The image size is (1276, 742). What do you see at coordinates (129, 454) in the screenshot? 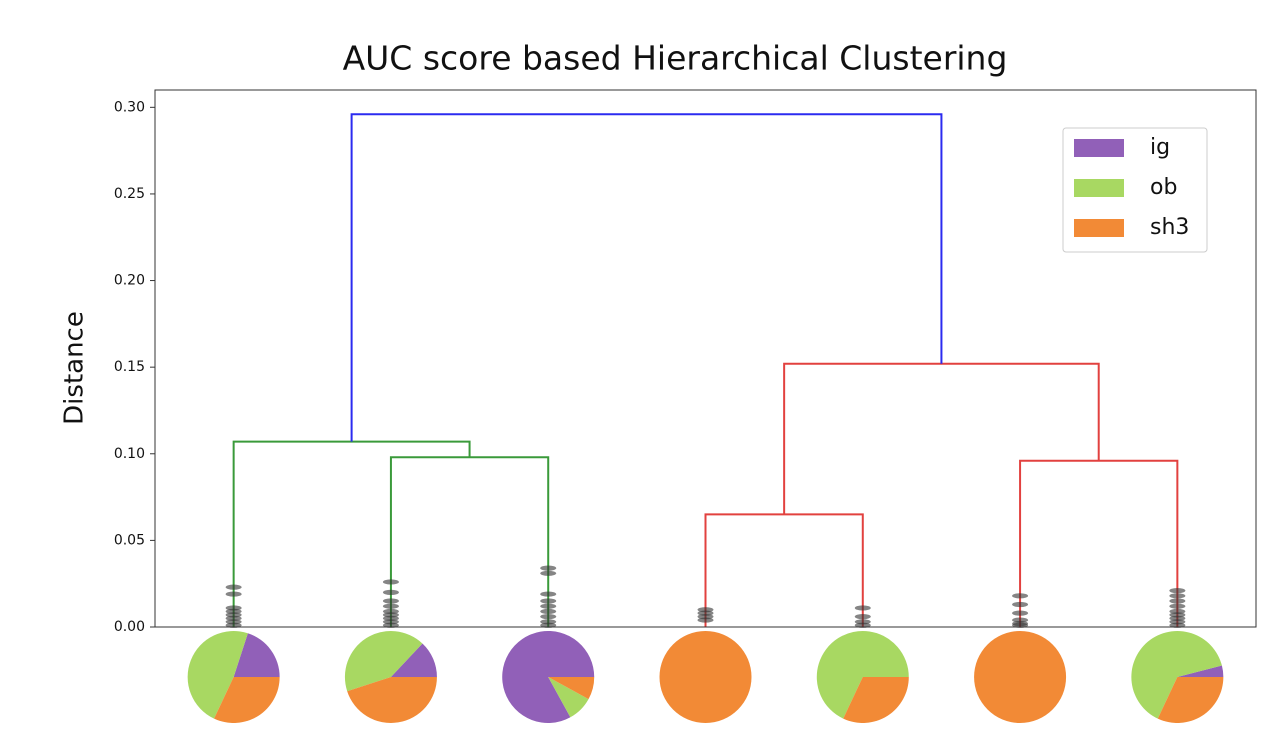
I see `y-tick-label: 0.10` at bounding box center [129, 454].